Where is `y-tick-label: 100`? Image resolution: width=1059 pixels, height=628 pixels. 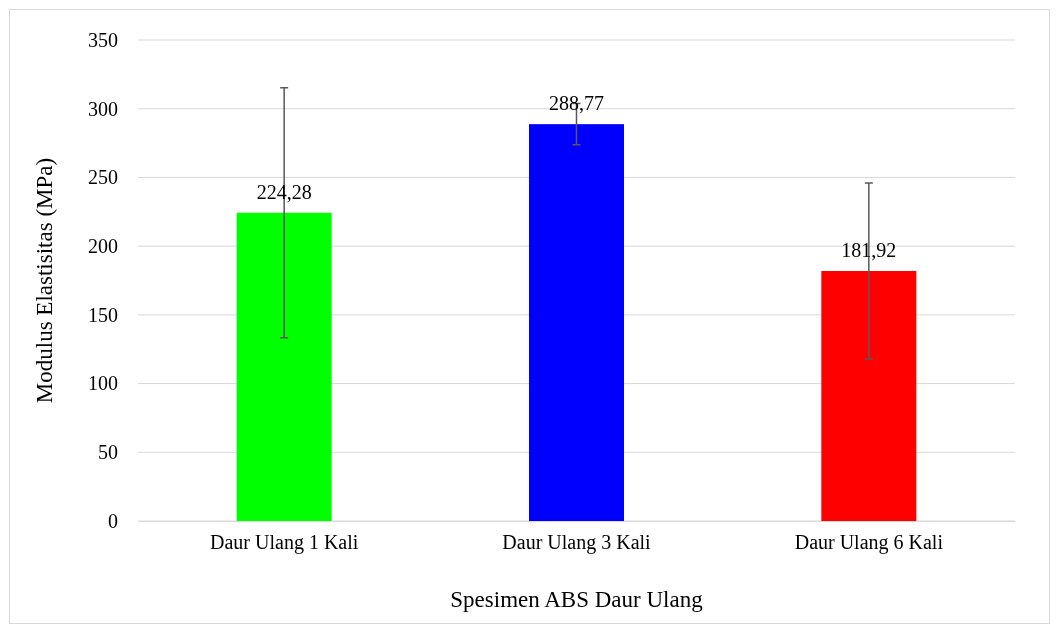 y-tick-label: 100 is located at coordinates (103, 383).